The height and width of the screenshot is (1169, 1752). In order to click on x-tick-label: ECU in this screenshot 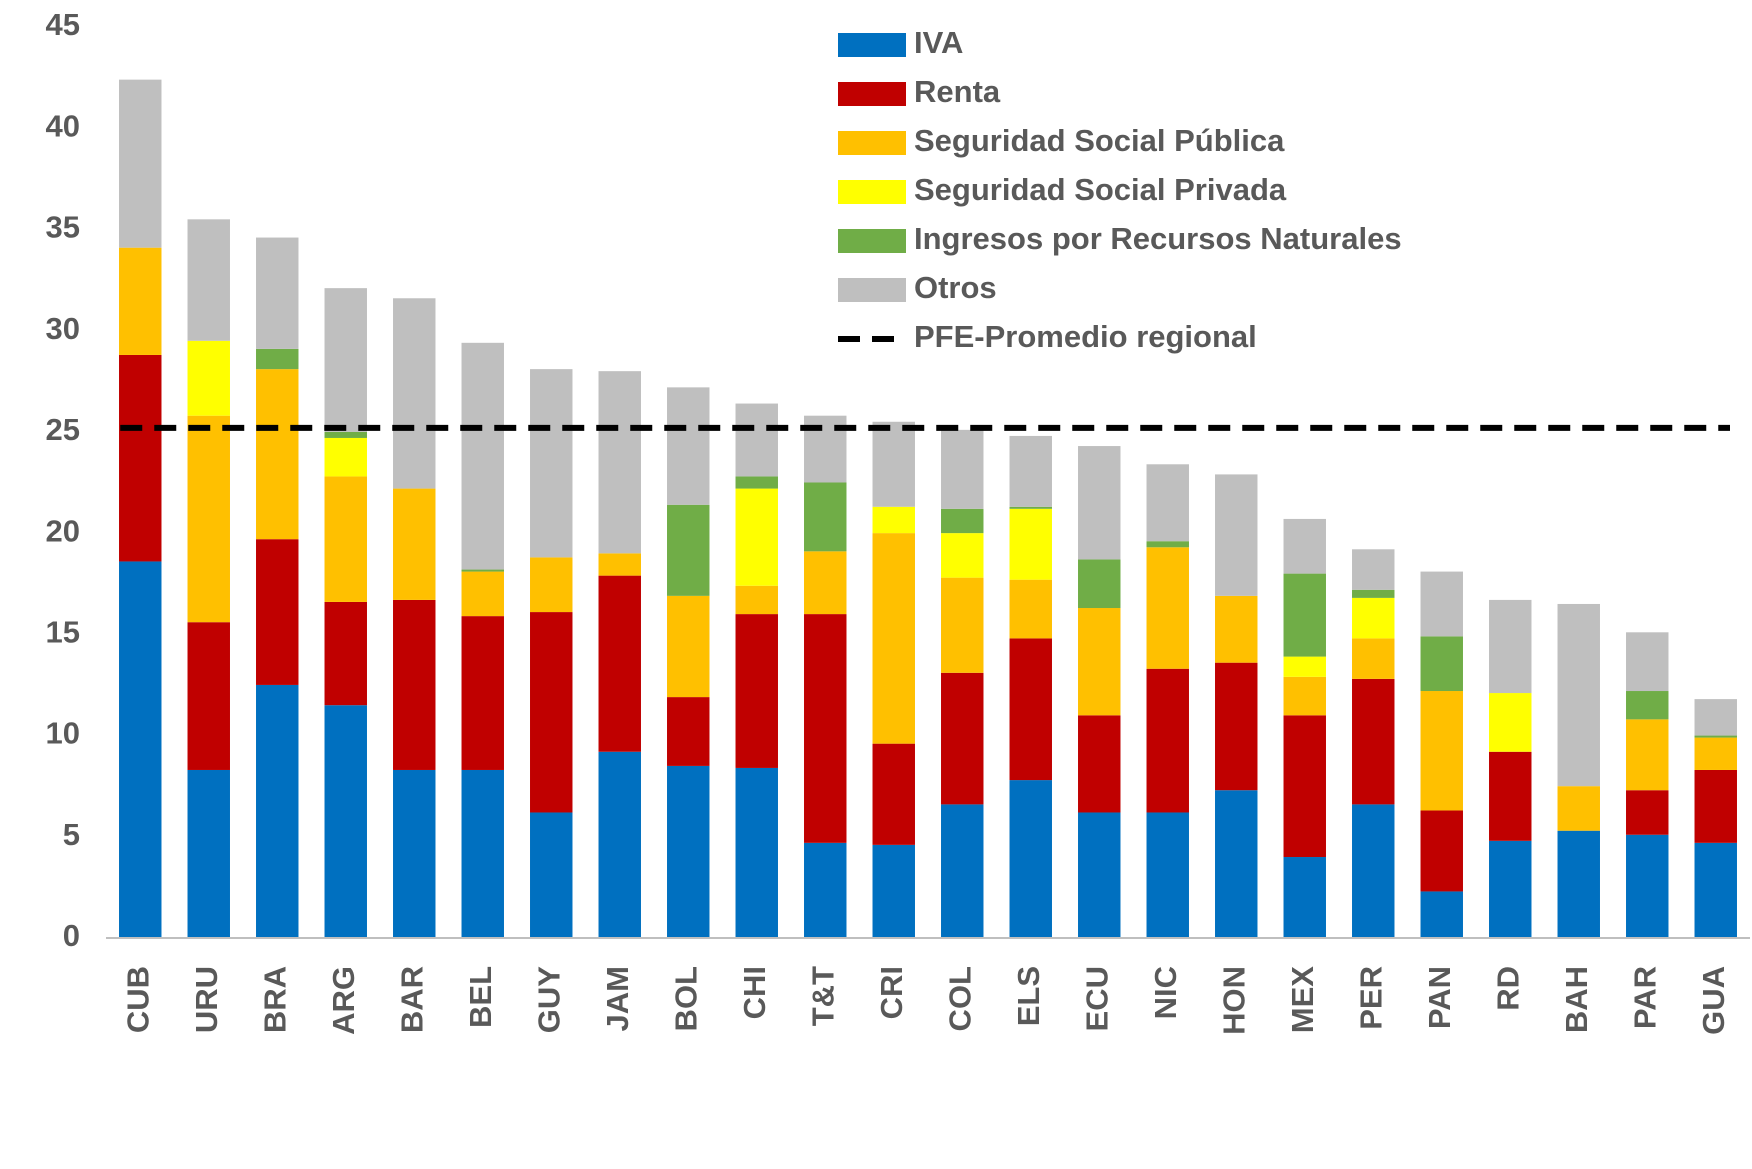, I will do `click(1096, 998)`.